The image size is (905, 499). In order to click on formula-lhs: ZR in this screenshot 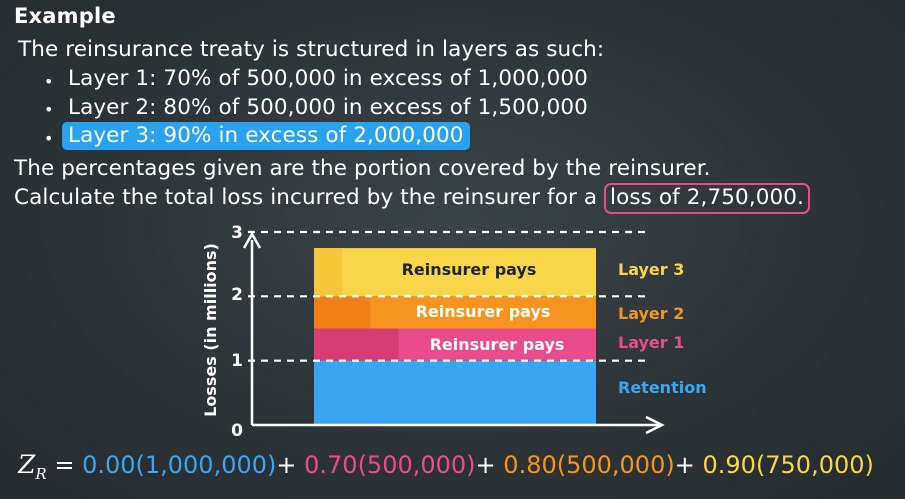, I will do `click(32, 466)`.